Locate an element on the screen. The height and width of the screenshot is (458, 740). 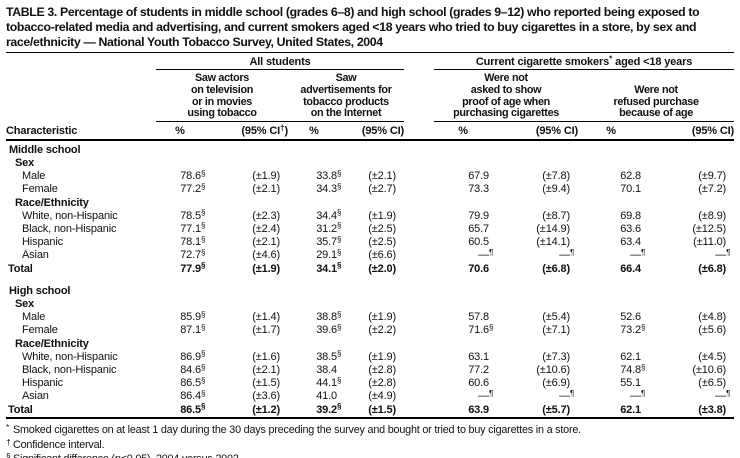
ci-cell: (±1.6) is located at coordinates (266, 356).